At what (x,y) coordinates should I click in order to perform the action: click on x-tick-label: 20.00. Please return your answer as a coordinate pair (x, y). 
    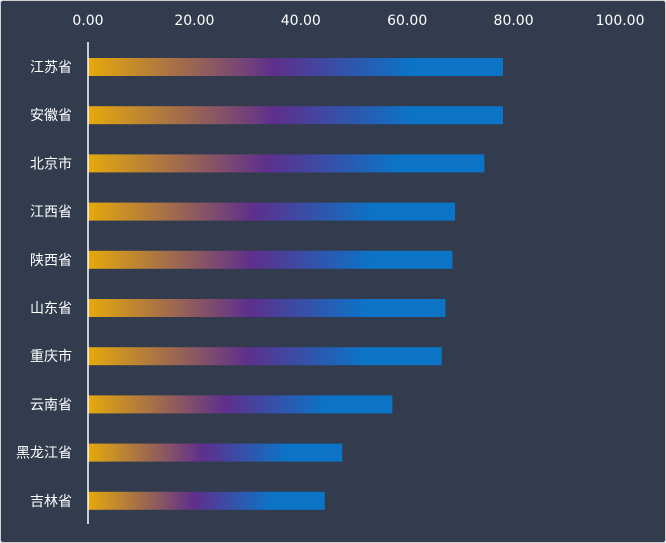
    Looking at the image, I should click on (194, 21).